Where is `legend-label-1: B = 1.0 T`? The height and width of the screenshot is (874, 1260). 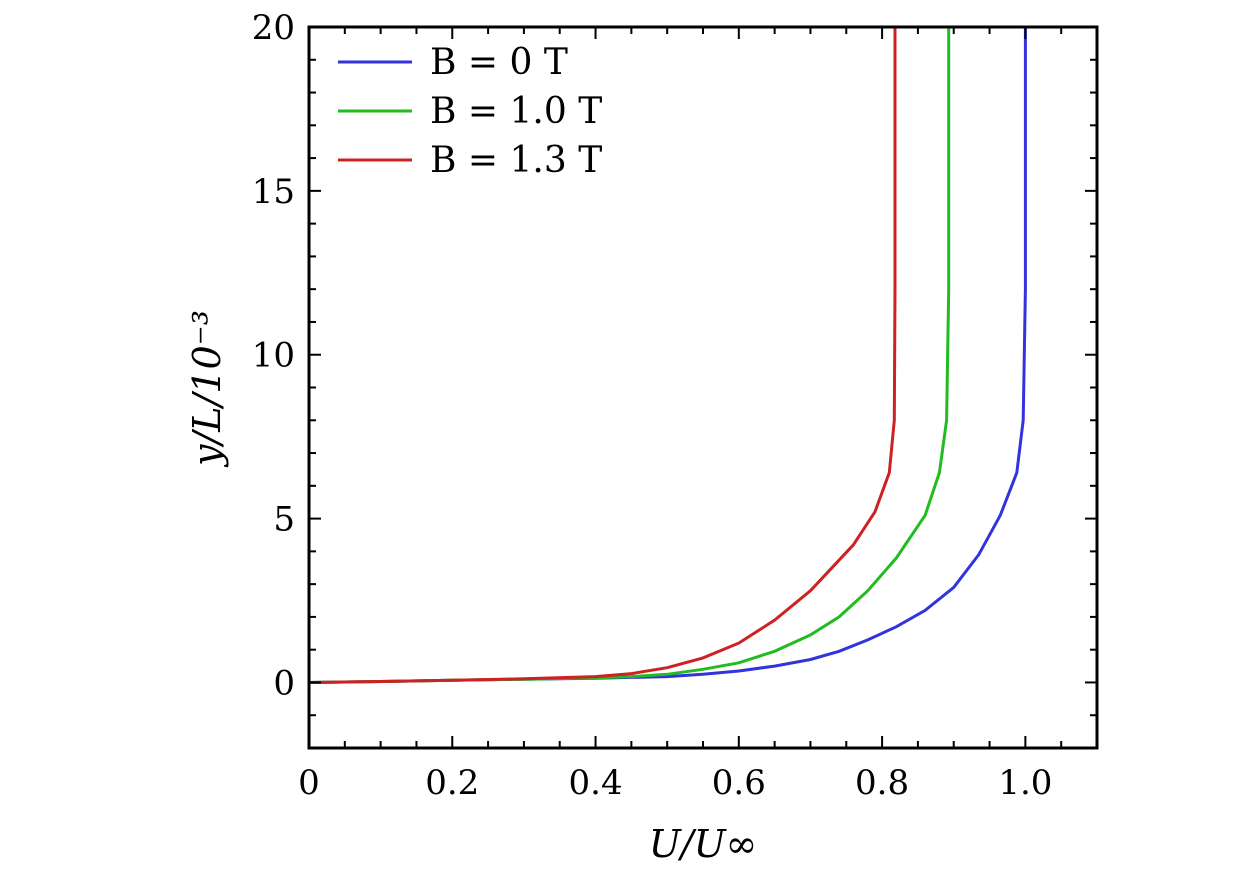
legend-label-1: B = 1.0 T is located at coordinates (516, 111).